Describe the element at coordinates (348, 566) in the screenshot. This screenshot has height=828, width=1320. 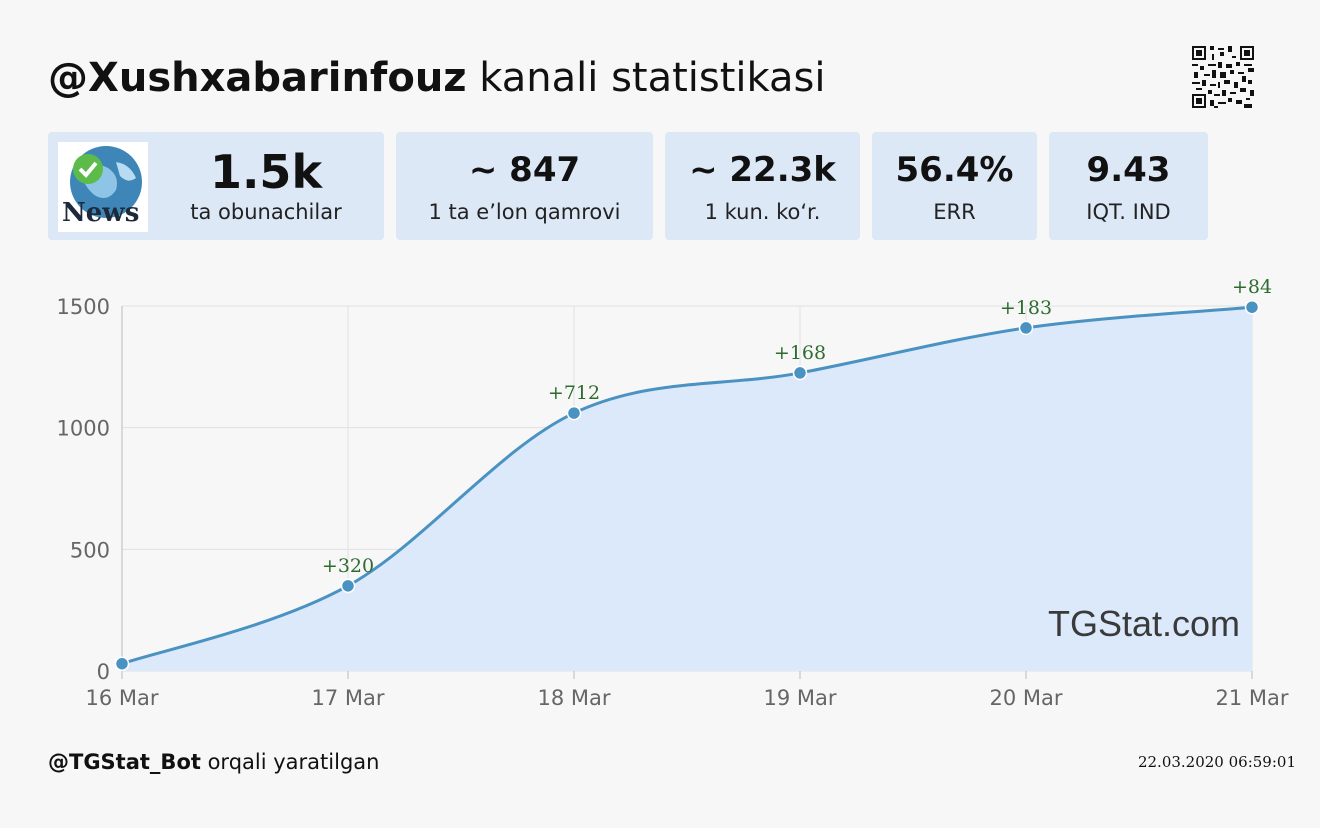
I see `data-label: +320` at that location.